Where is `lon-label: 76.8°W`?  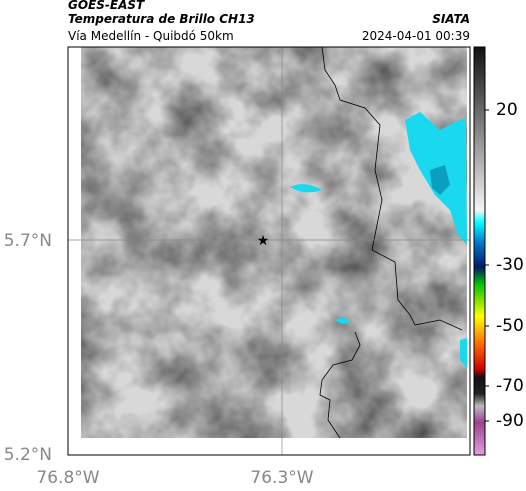 lon-label: 76.8°W is located at coordinates (67, 478).